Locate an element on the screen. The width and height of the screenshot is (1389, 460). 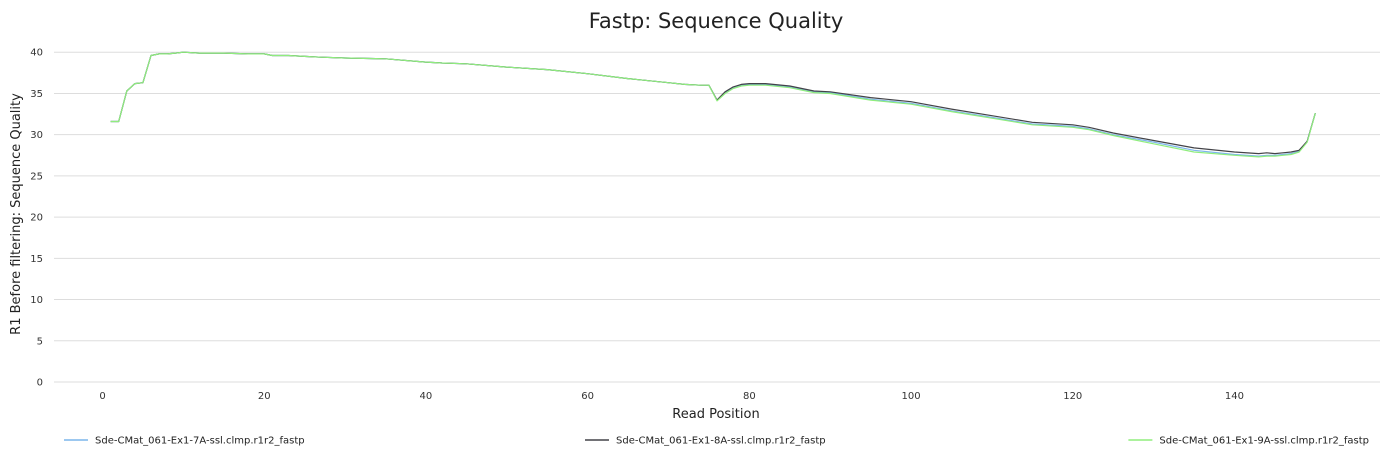
y-axis-label: R1 Before filtering: Sequence Quality is located at coordinates (16, 214).